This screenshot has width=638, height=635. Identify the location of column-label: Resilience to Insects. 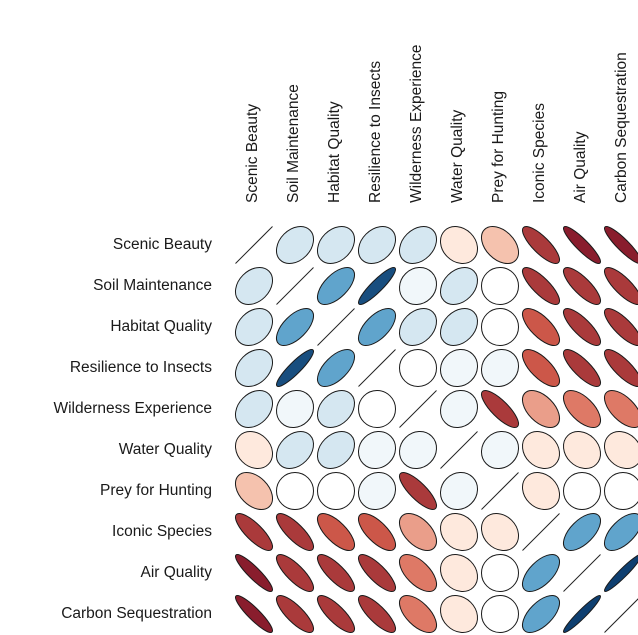
(375, 131).